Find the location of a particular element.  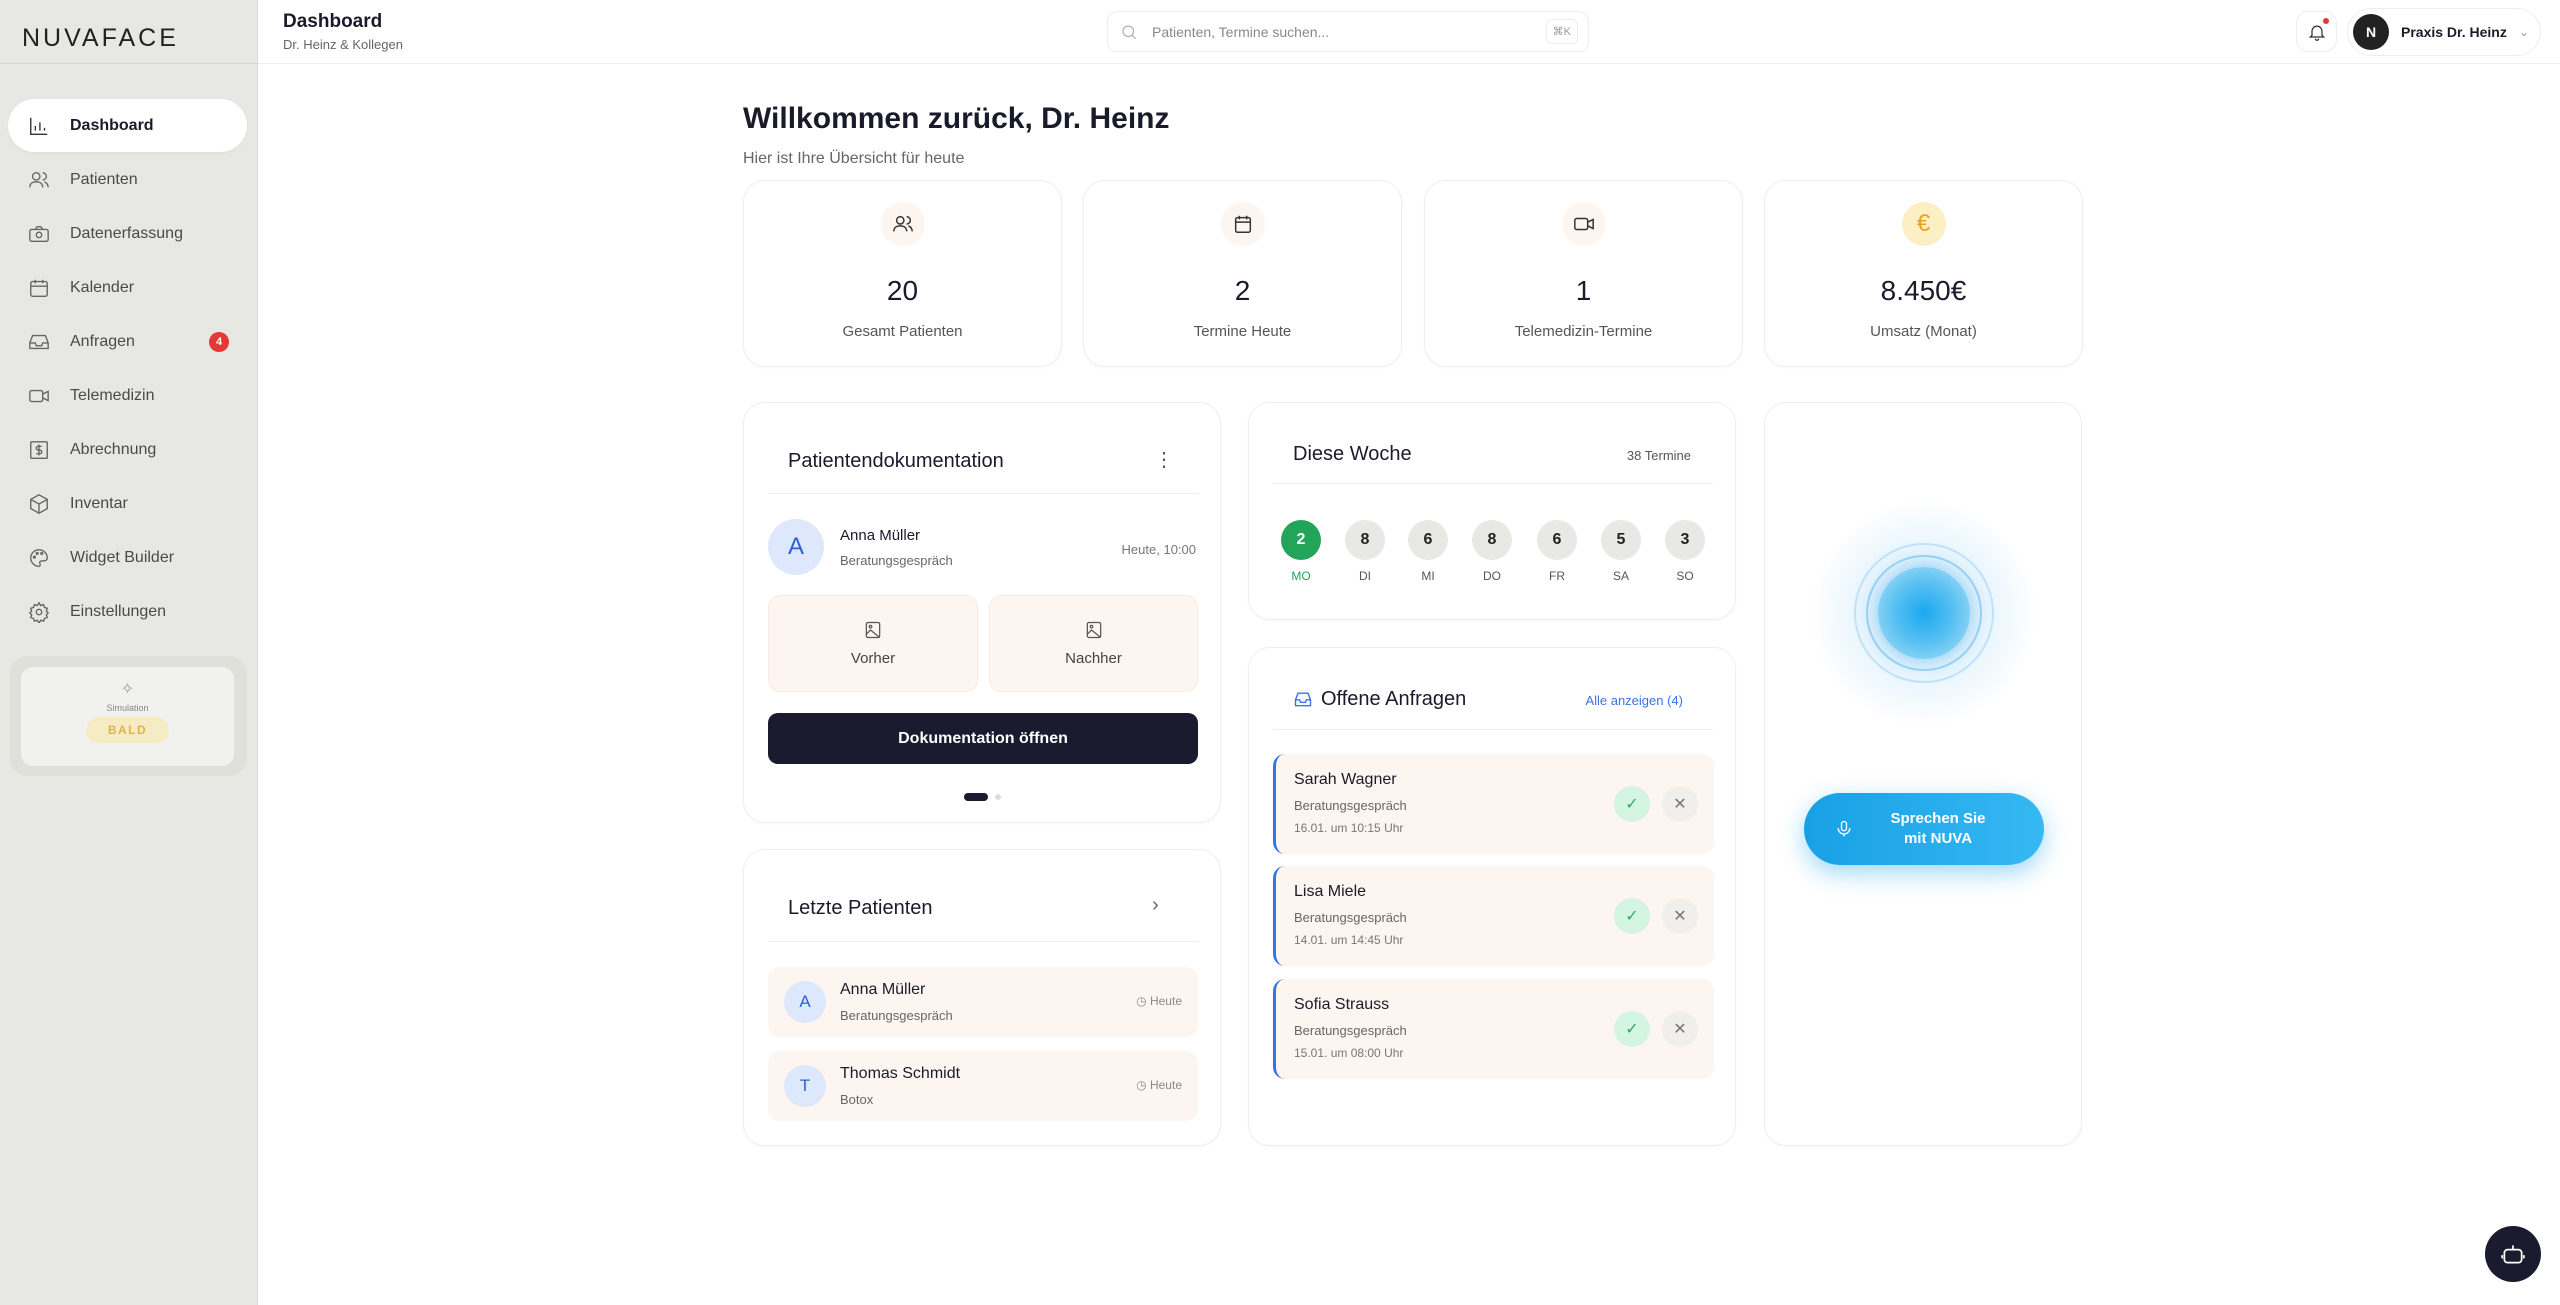

sidebar-item-label: Inventar is located at coordinates (99, 503).